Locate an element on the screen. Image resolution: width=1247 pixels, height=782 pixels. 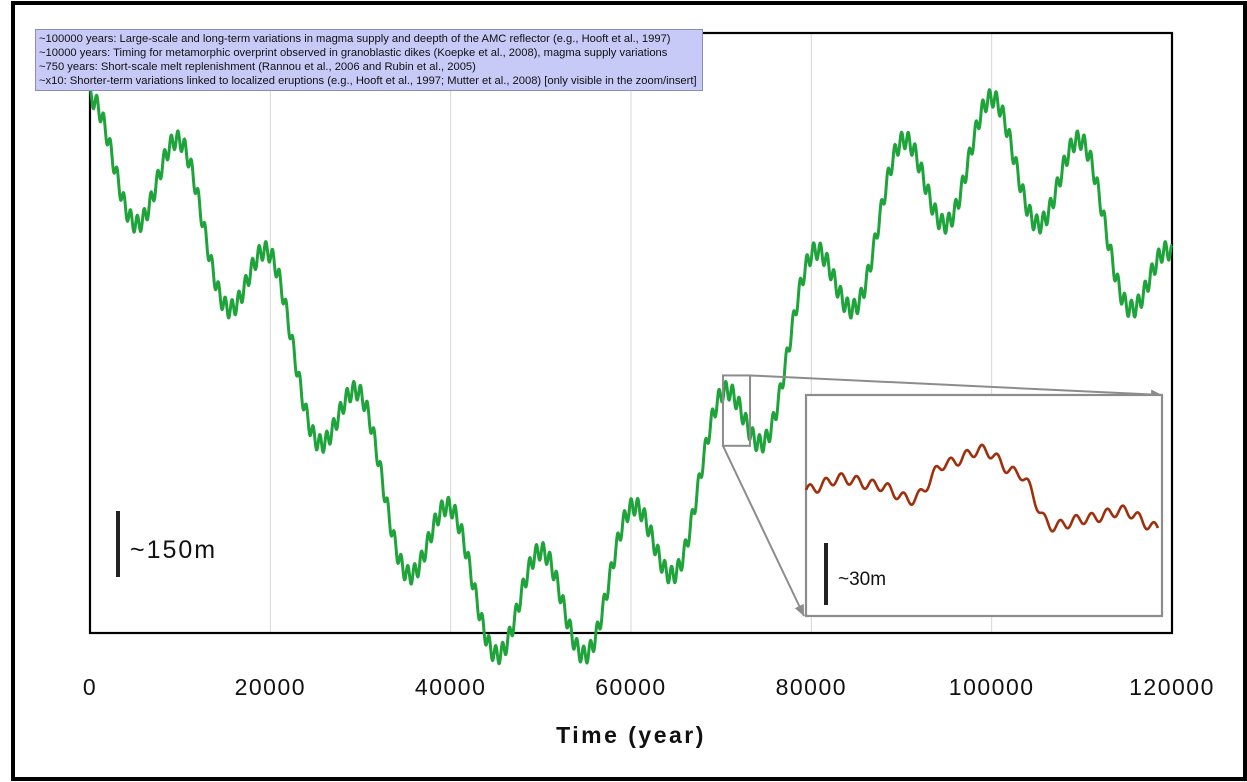
x-axis-ticks: 0 20000 40000 60000 80000 100000 120000 is located at coordinates (649, 687).